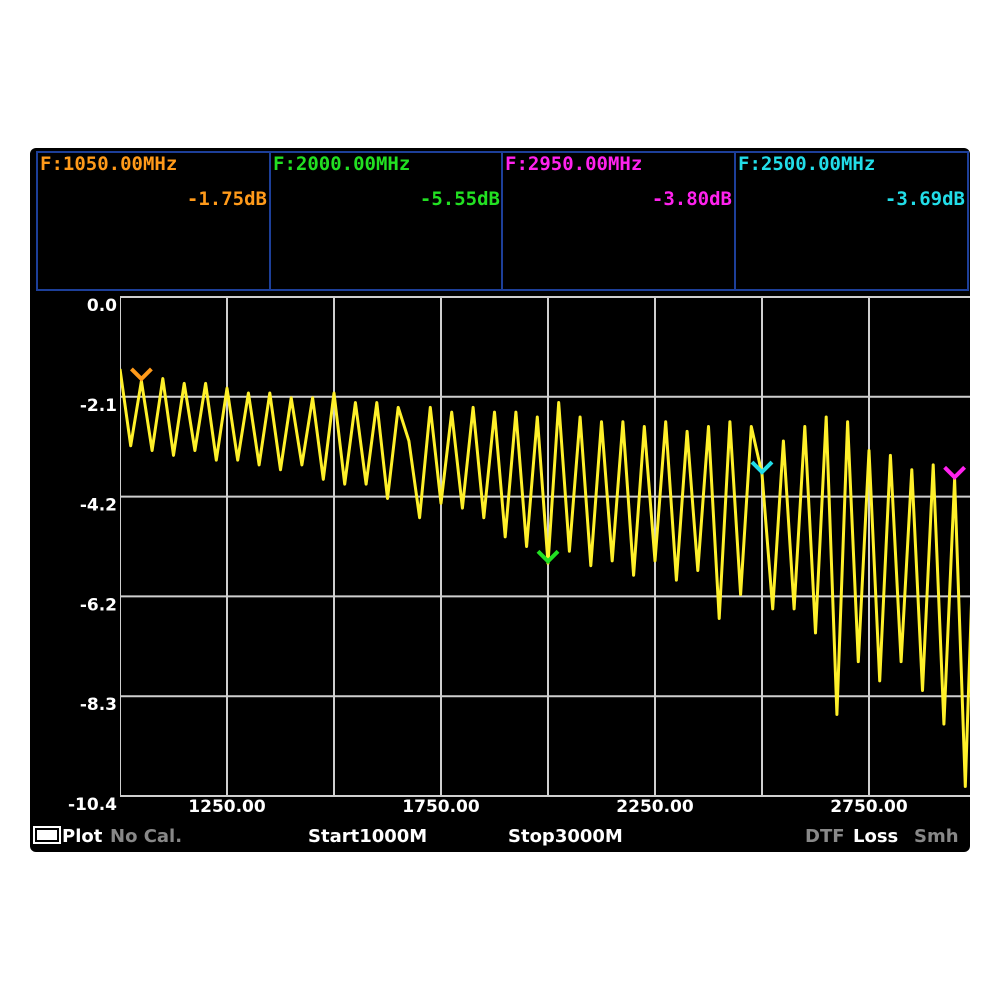 Image resolution: width=1000 pixels, height=1000 pixels. I want to click on marker-value: -3.80dB, so click(692, 199).